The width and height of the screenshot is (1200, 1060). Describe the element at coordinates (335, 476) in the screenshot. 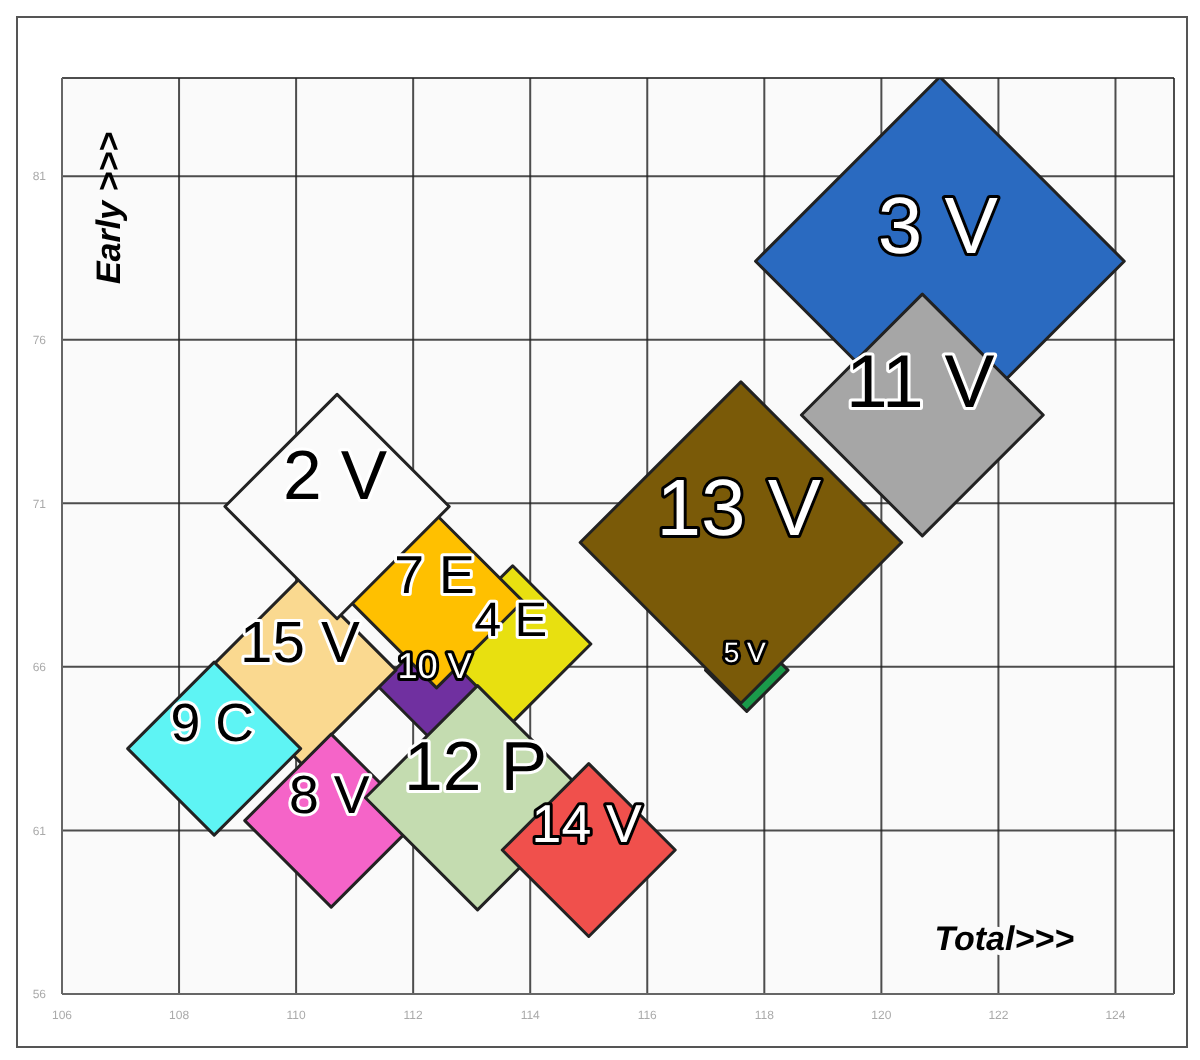

I see `series-label: 2 V` at that location.